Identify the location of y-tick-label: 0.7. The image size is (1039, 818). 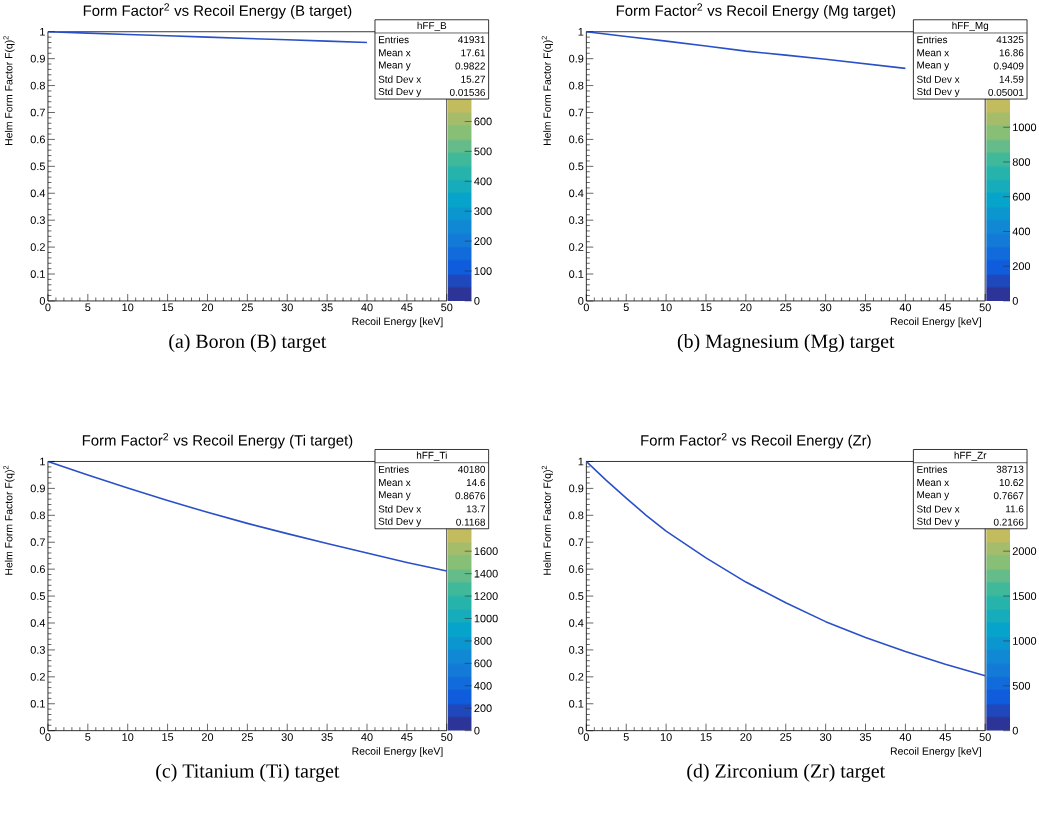
(37, 542).